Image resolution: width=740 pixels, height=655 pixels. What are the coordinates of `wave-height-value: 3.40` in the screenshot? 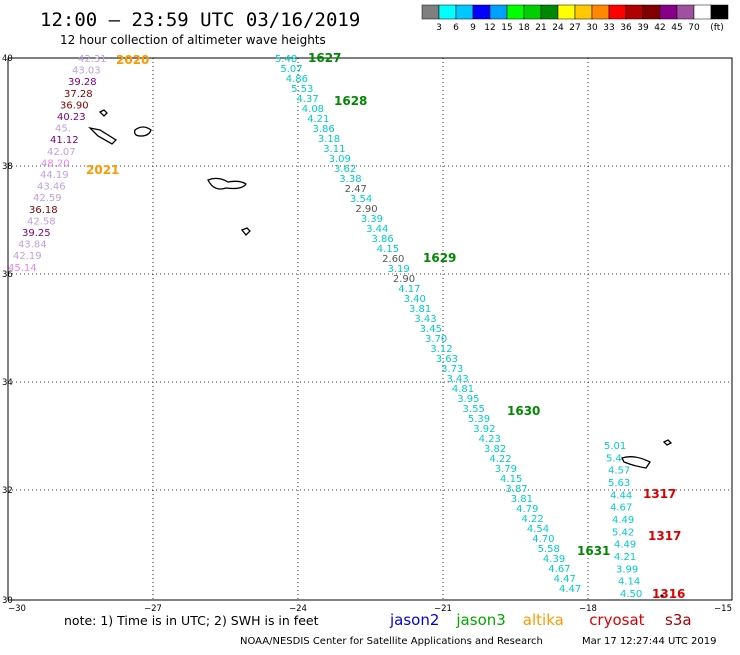 It's located at (415, 299).